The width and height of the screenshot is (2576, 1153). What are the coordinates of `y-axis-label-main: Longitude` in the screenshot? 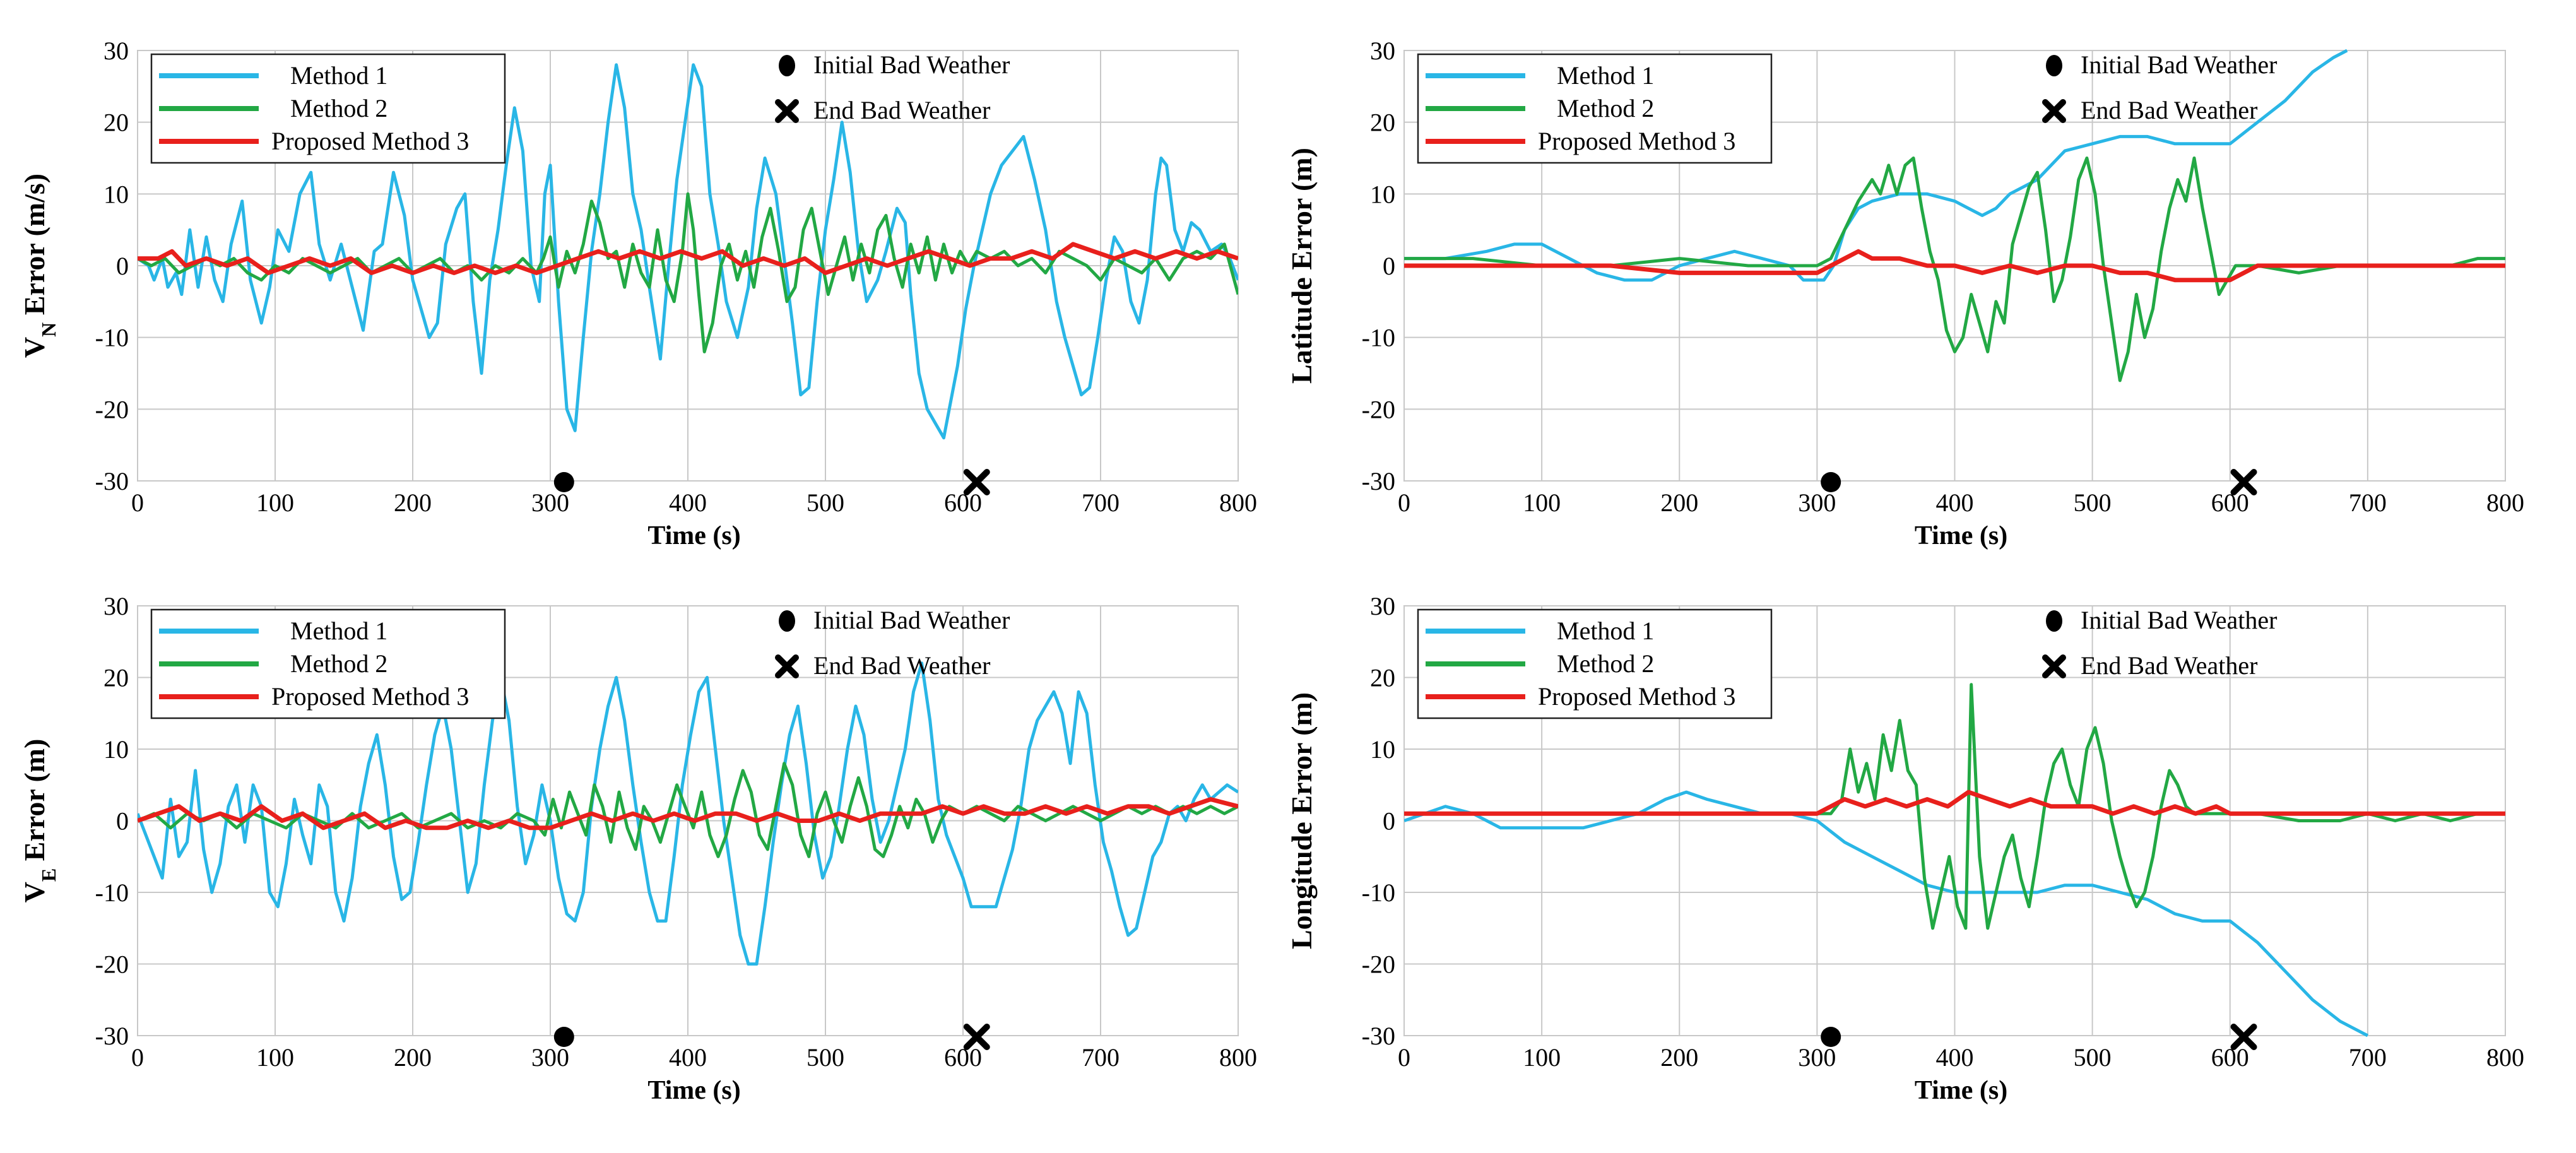 It's located at (1301, 886).